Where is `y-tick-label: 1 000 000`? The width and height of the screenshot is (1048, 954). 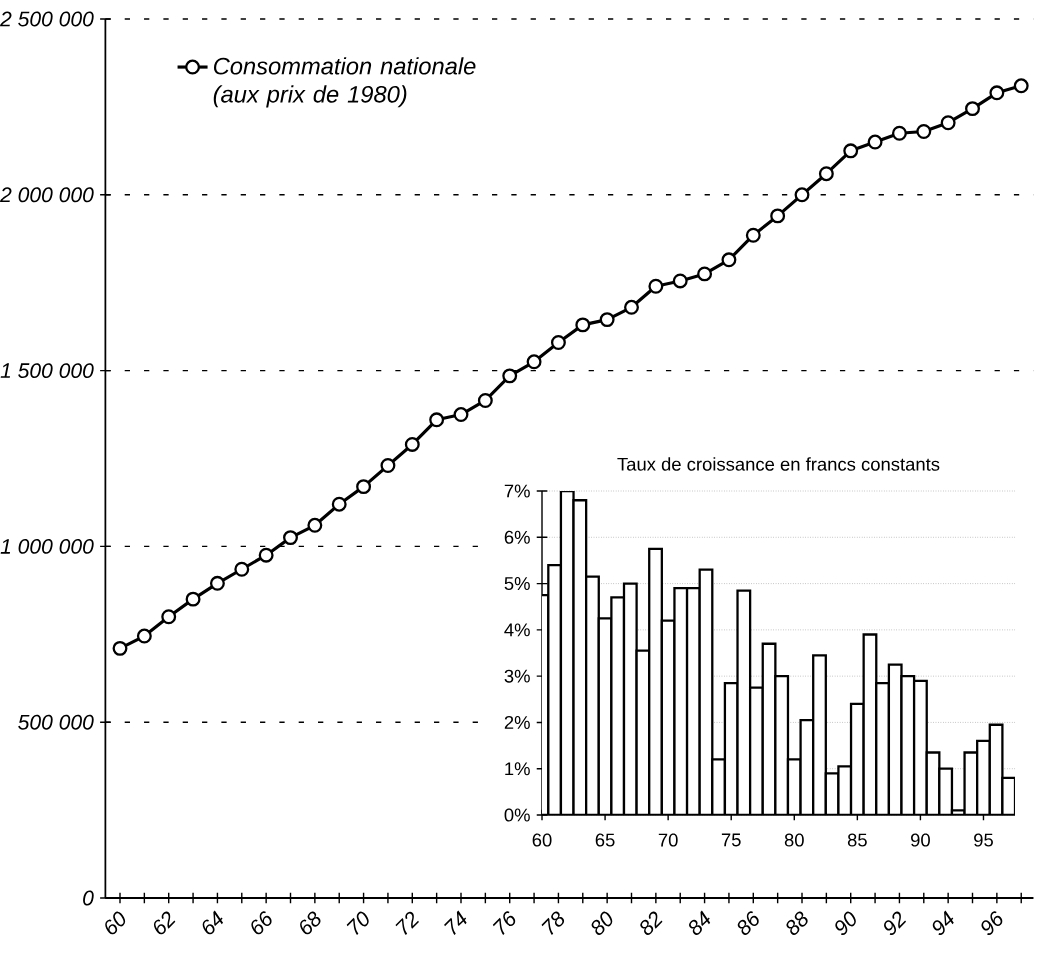
y-tick-label: 1 000 000 is located at coordinates (47, 546).